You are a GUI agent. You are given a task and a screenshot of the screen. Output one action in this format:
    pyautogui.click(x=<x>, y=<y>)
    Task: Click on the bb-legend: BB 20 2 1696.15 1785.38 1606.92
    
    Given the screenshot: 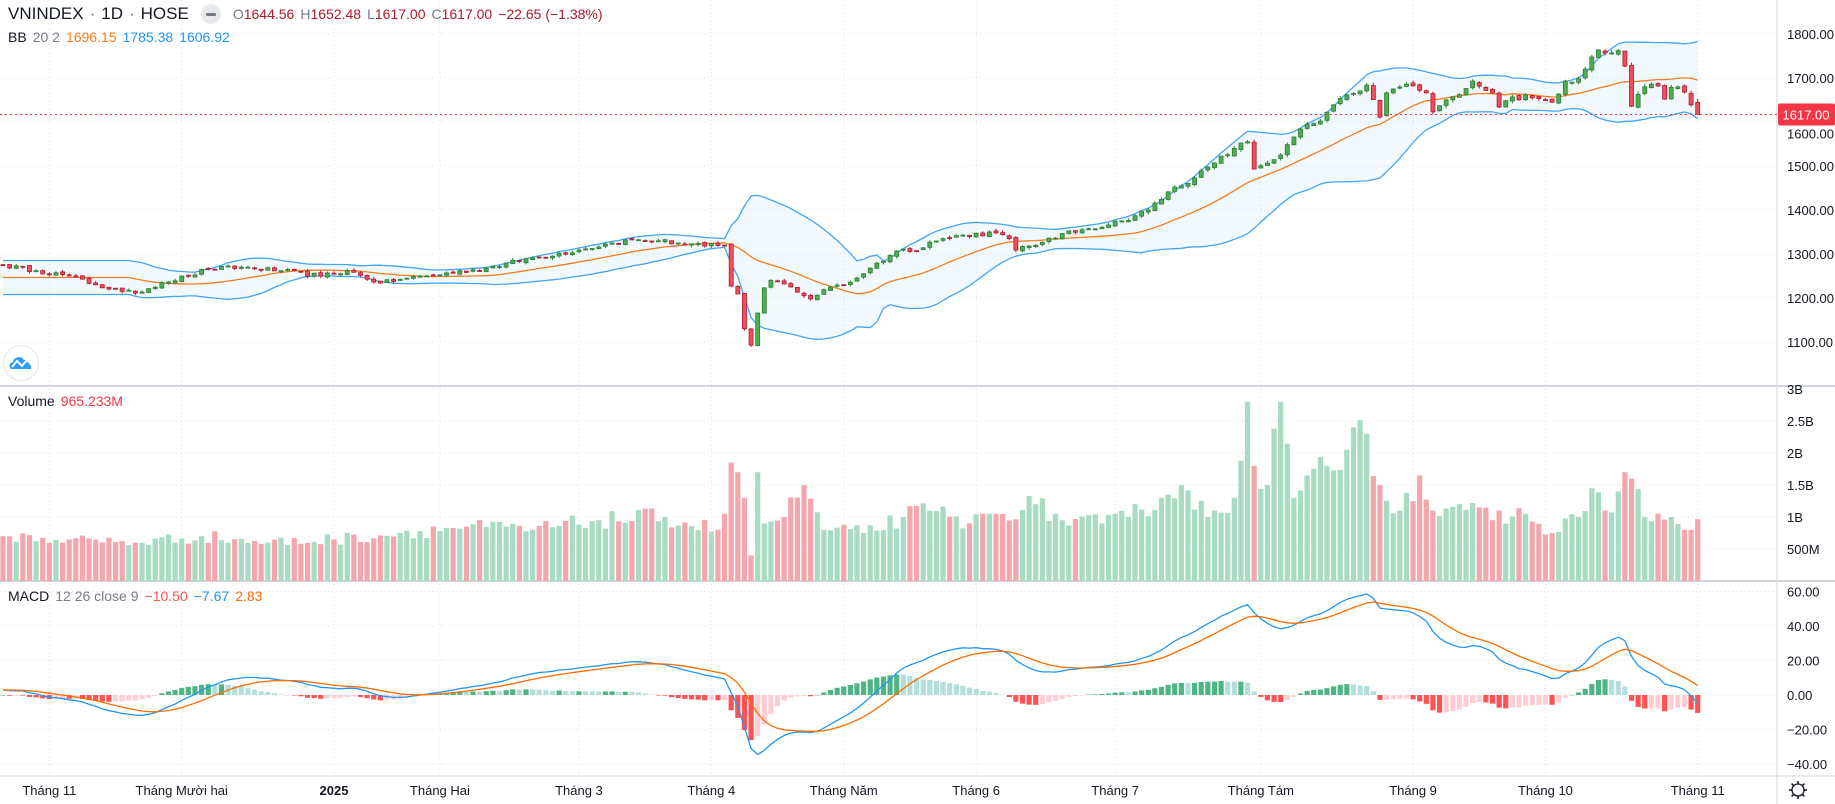 What is the action you would take?
    pyautogui.click(x=119, y=37)
    